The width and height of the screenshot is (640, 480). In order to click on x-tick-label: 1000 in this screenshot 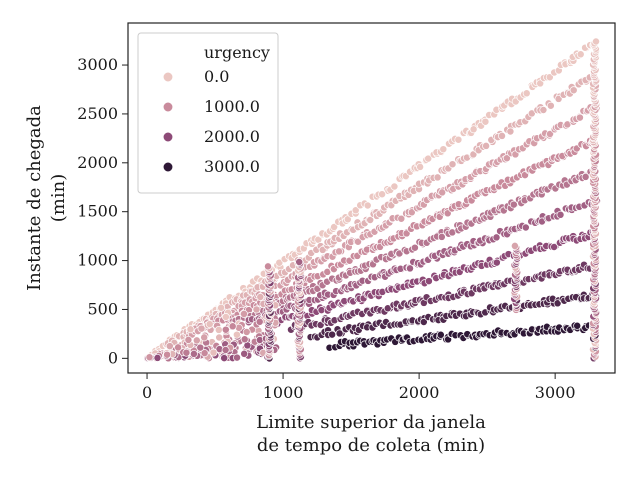, I will do `click(283, 392)`.